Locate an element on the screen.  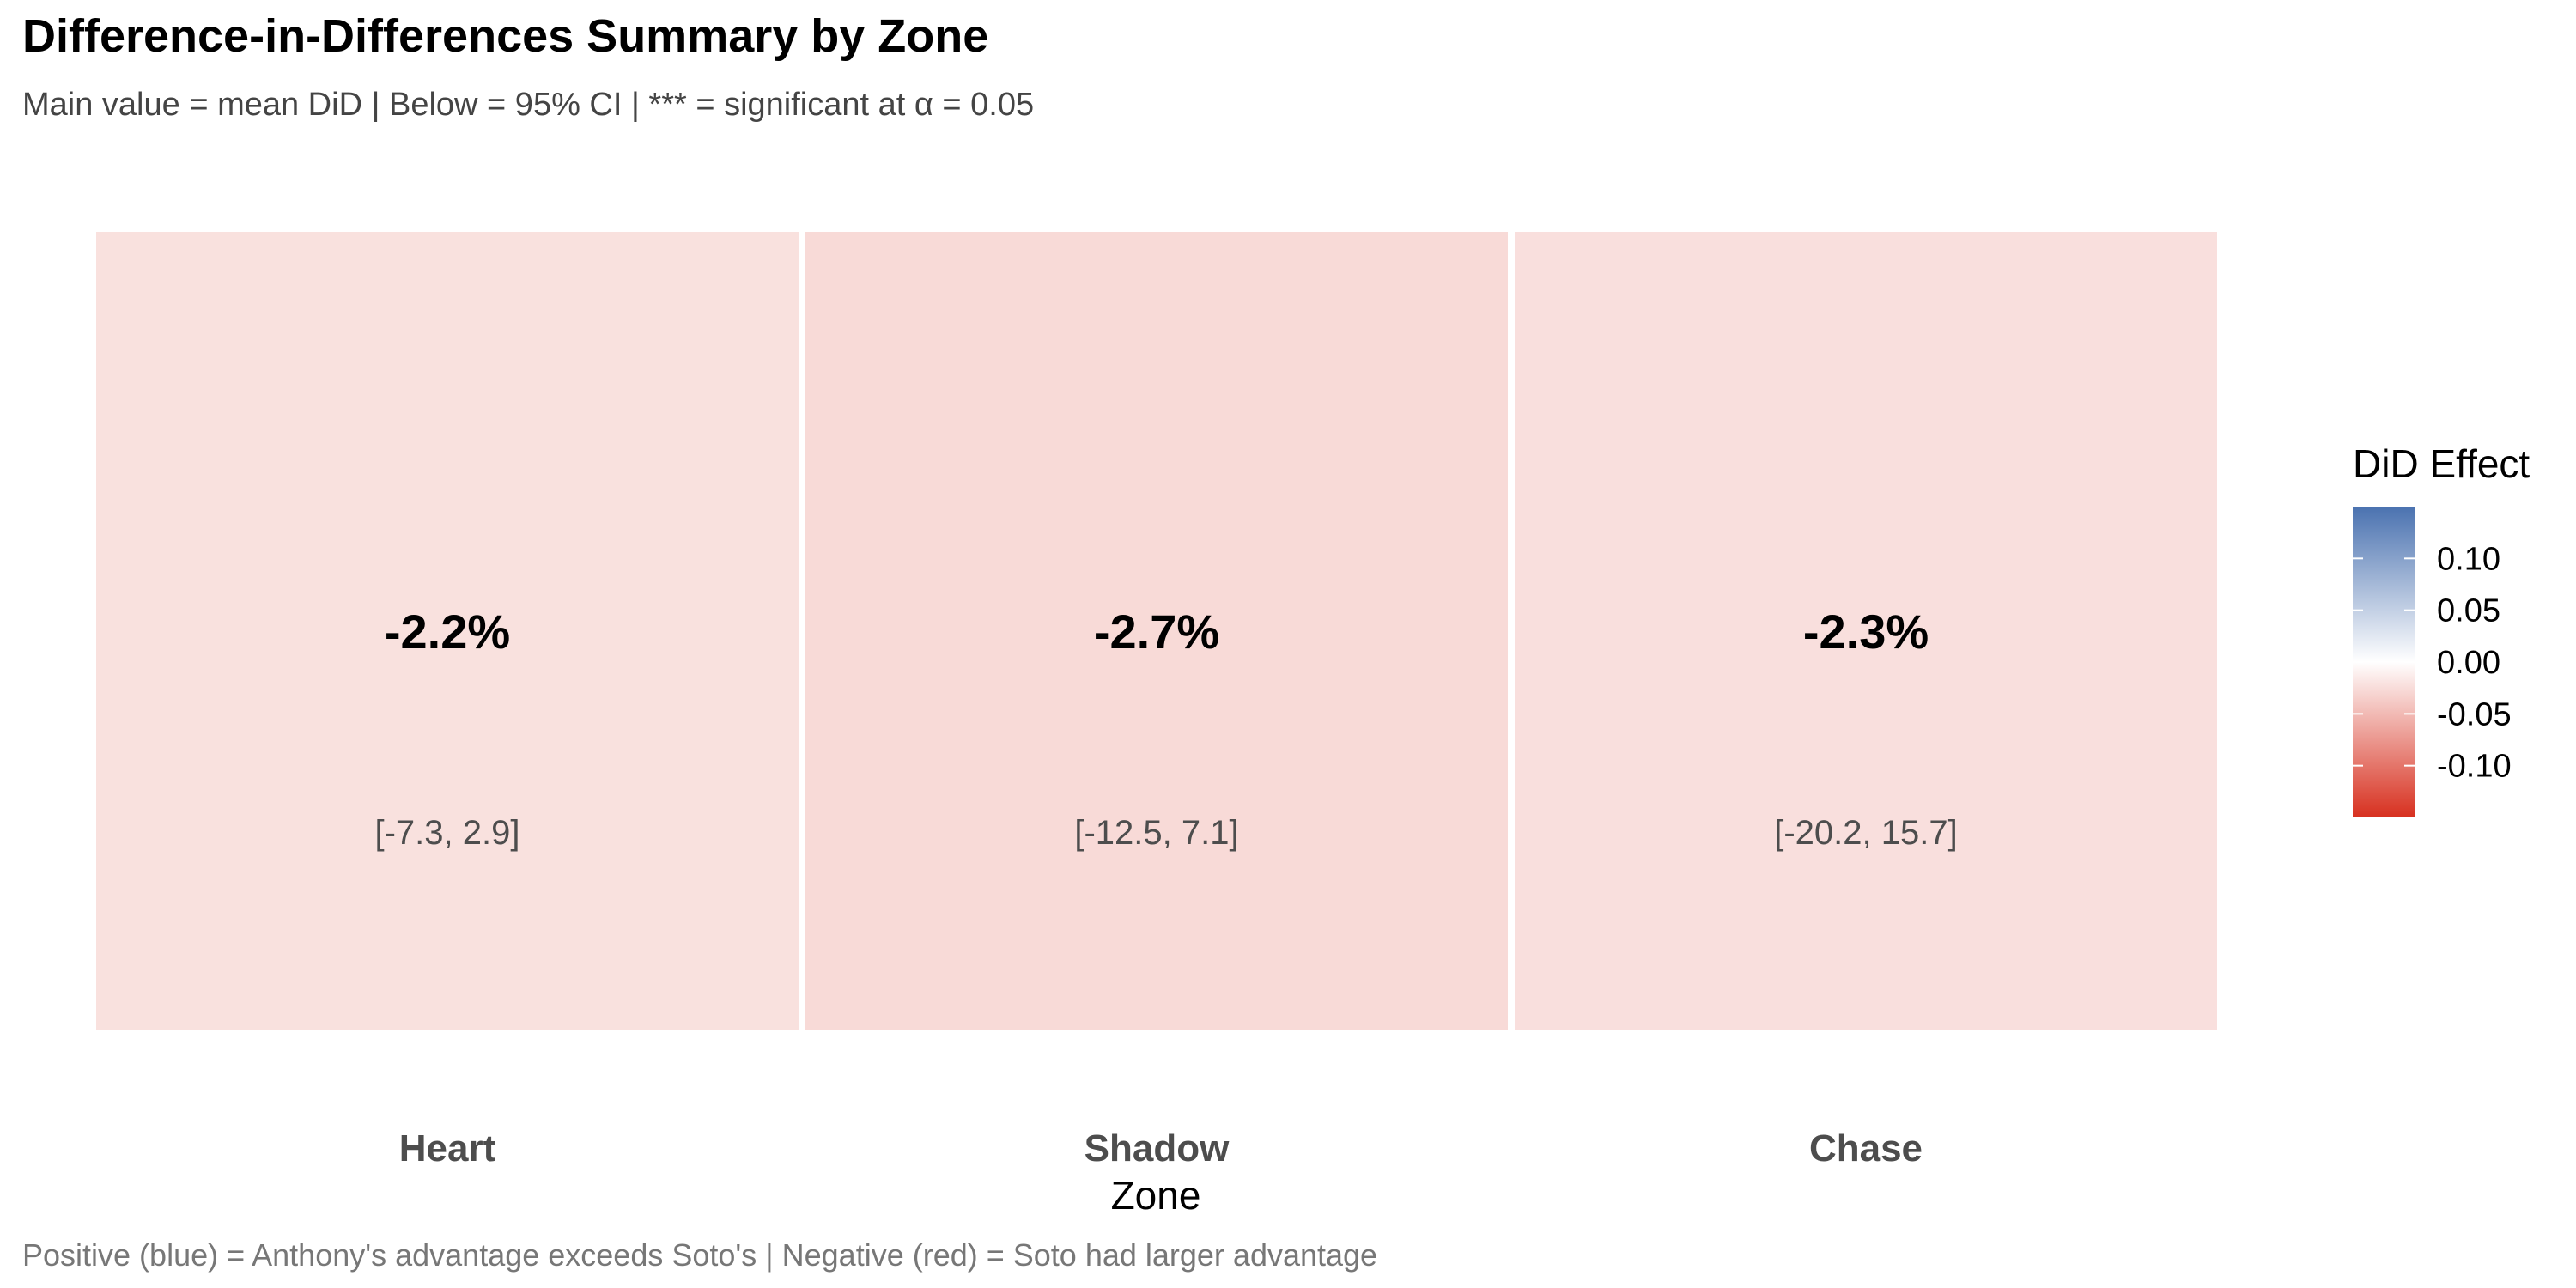
cell-value-label-shadow: -2.7% is located at coordinates (1156, 632).